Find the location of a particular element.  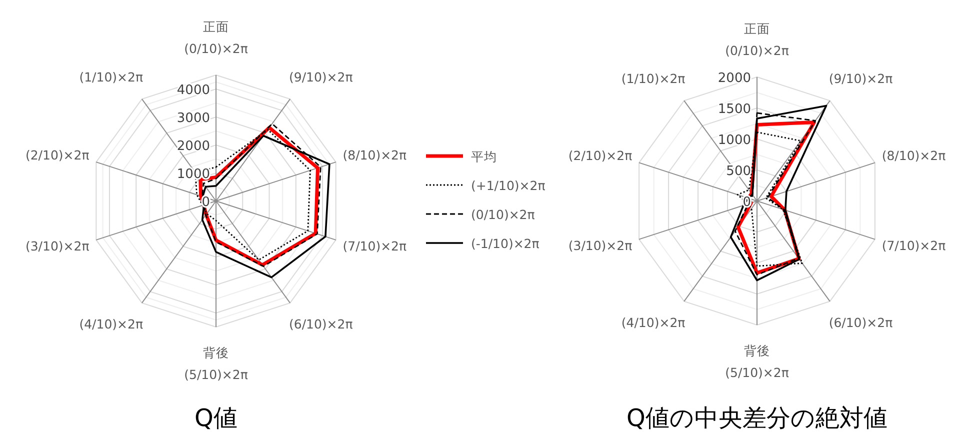

legend-label: (+1/10)×2π is located at coordinates (508, 185).